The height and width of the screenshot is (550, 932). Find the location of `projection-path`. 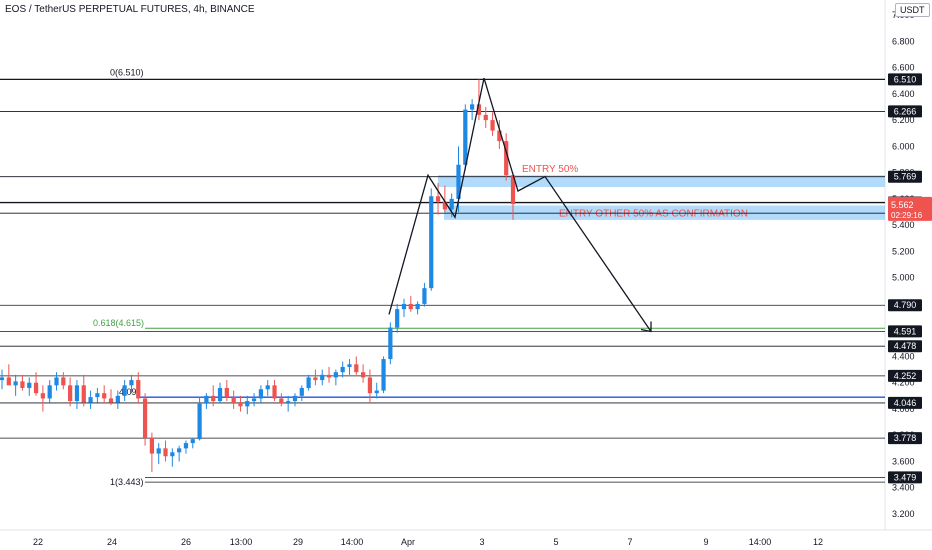

projection-path is located at coordinates (520, 204).